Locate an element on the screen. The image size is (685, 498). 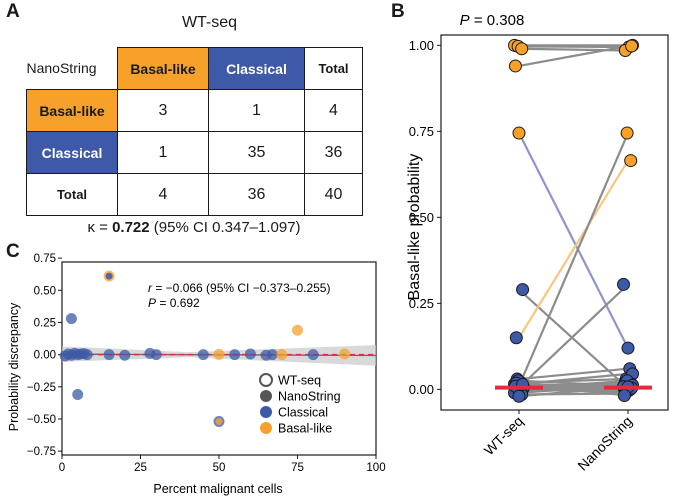
x-tick-label: 100 is located at coordinates (375, 468).